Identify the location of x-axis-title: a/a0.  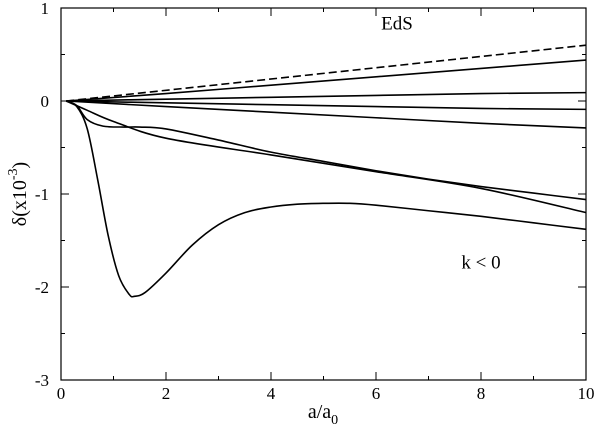
(323, 414).